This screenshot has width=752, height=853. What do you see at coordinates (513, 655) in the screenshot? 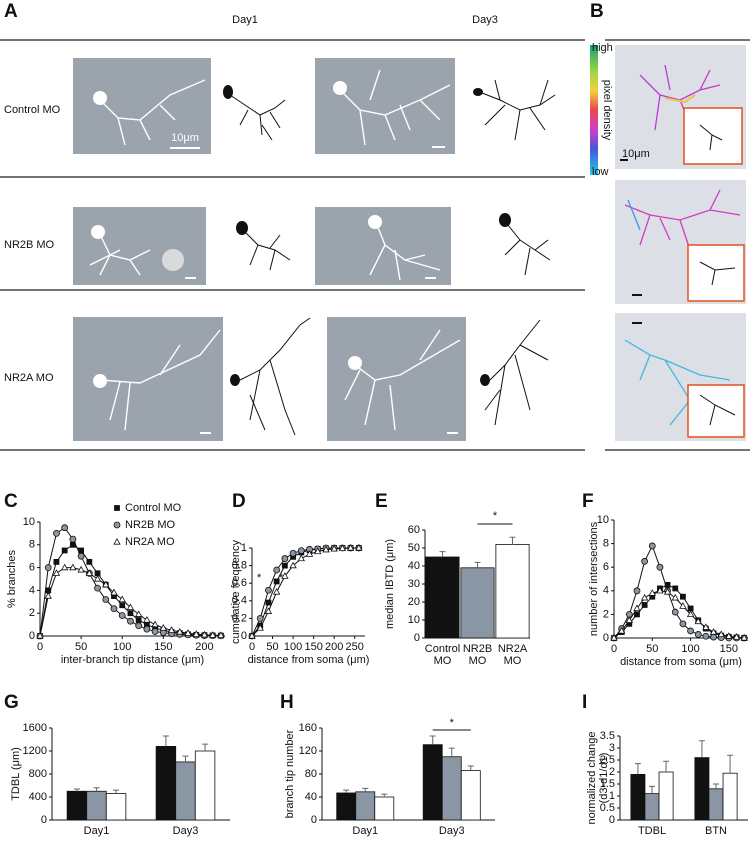
I see `x-tick-label: NR2A MO` at bounding box center [513, 655].